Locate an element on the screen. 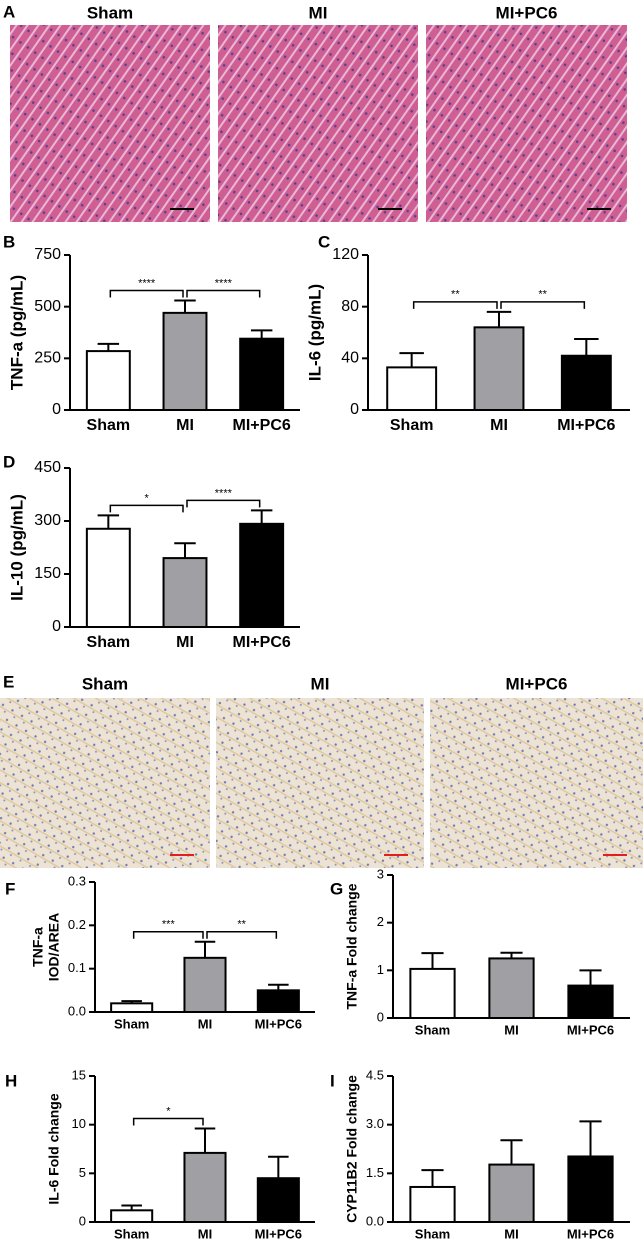 This screenshot has width=643, height=1254. panel-label: E is located at coordinates (8, 681).